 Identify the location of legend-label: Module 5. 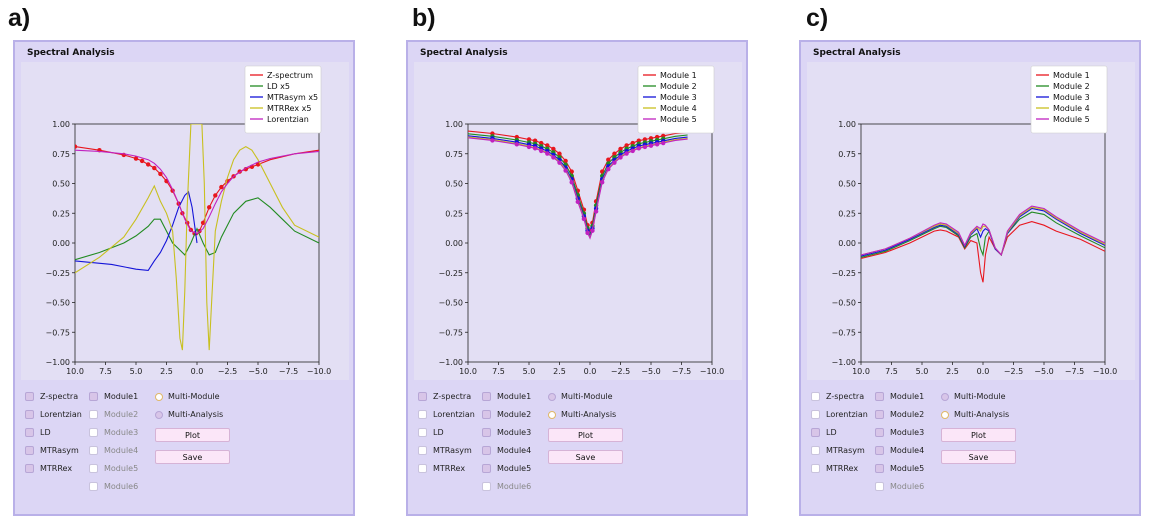
(678, 119).